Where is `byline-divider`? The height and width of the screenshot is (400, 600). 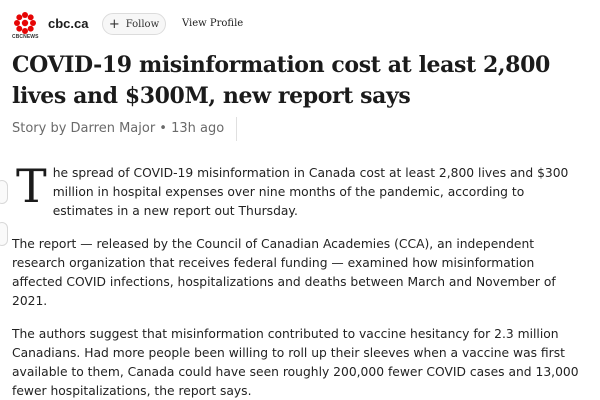 byline-divider is located at coordinates (236, 129).